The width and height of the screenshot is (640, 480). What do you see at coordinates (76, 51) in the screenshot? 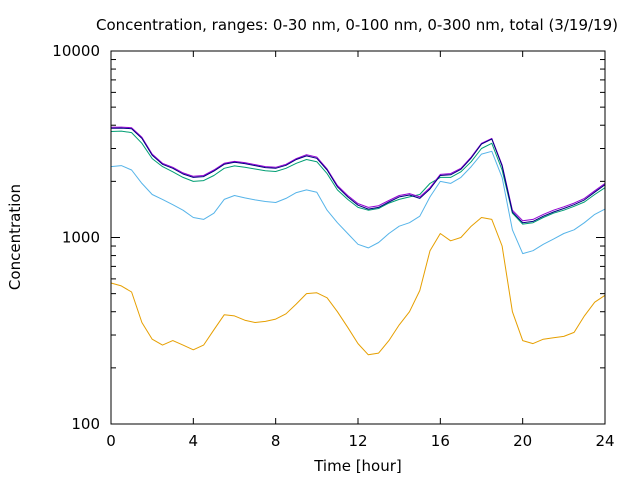
I see `y-tick-label: 10000` at bounding box center [76, 51].